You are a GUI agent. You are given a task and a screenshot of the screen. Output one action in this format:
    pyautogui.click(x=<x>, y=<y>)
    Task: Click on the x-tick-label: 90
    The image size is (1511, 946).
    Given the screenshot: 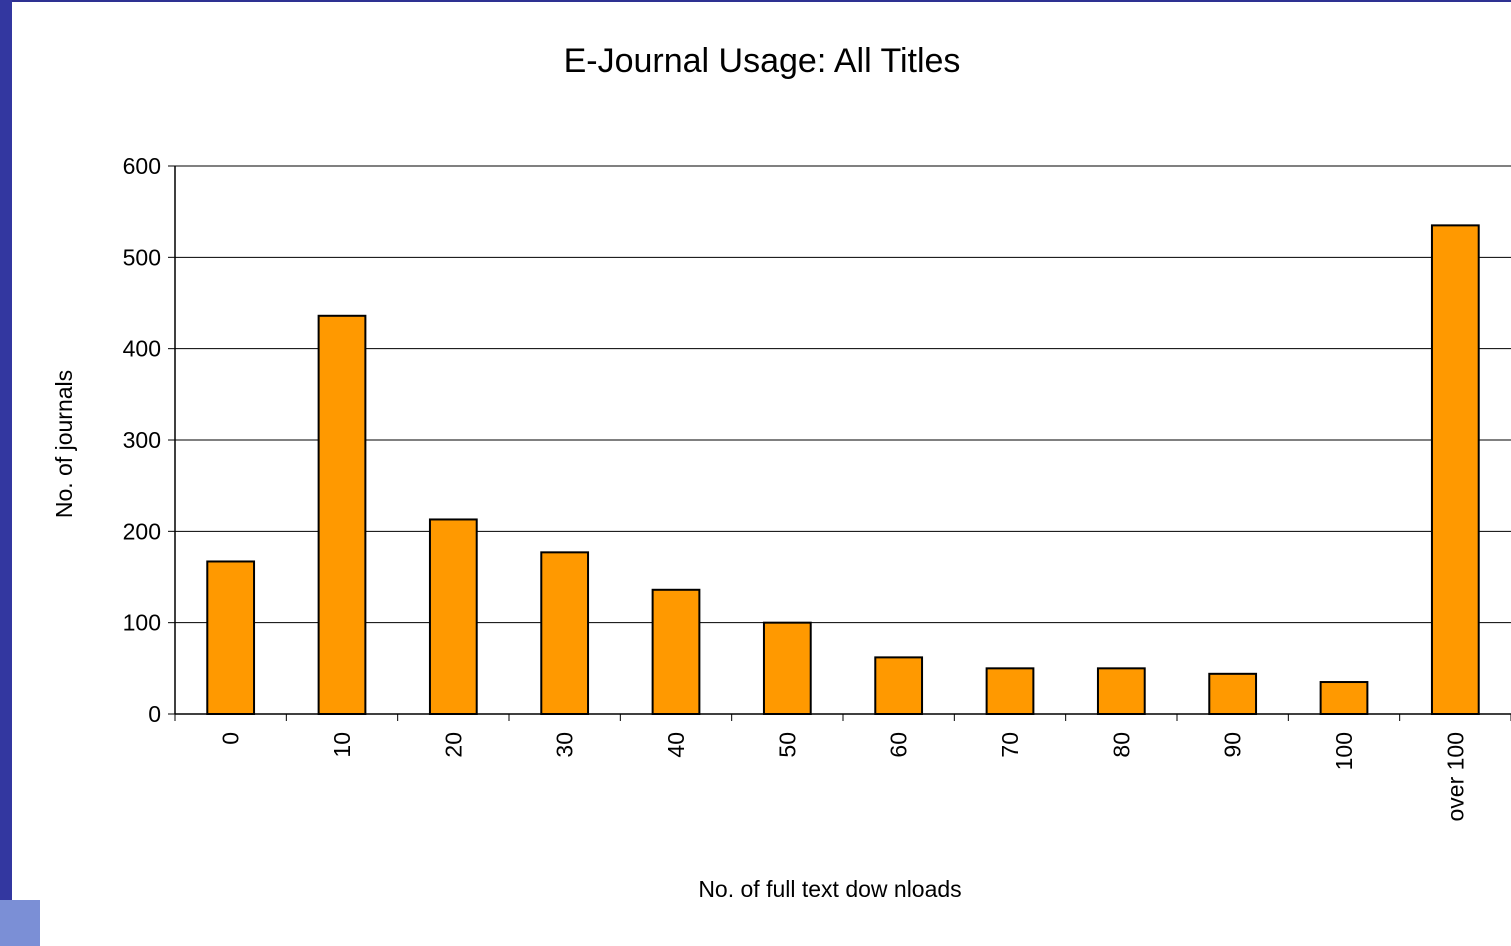 What is the action you would take?
    pyautogui.click(x=1233, y=745)
    